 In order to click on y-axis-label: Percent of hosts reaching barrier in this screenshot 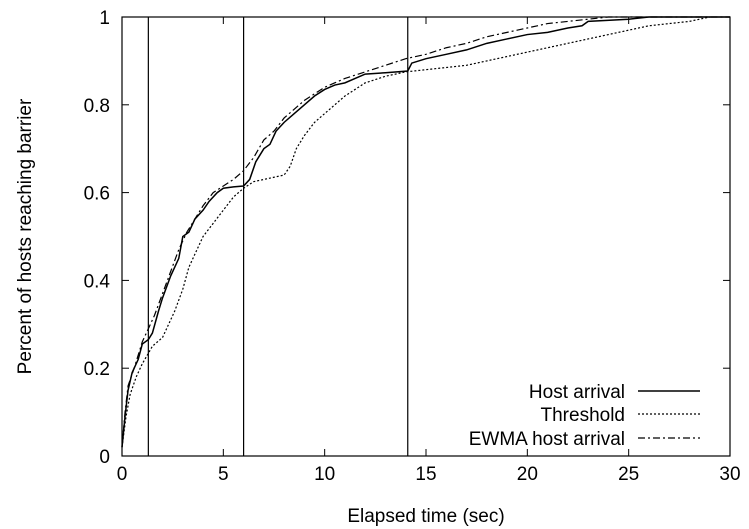, I will do `click(25, 236)`.